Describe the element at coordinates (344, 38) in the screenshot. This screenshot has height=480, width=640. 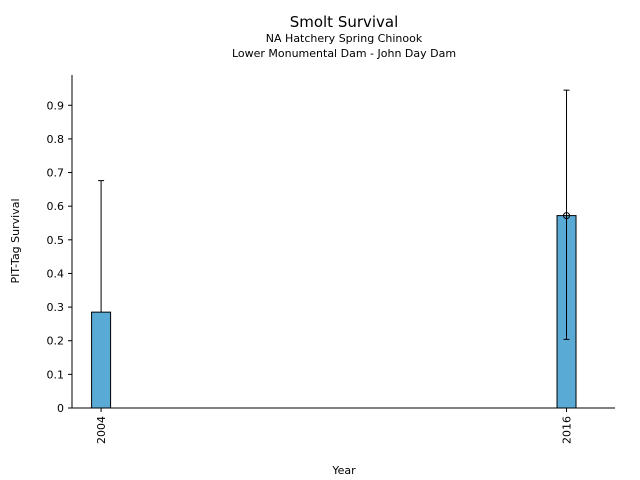
I see `chart-subtitle-line-1: NA Hatchery Spring Chinook` at that location.